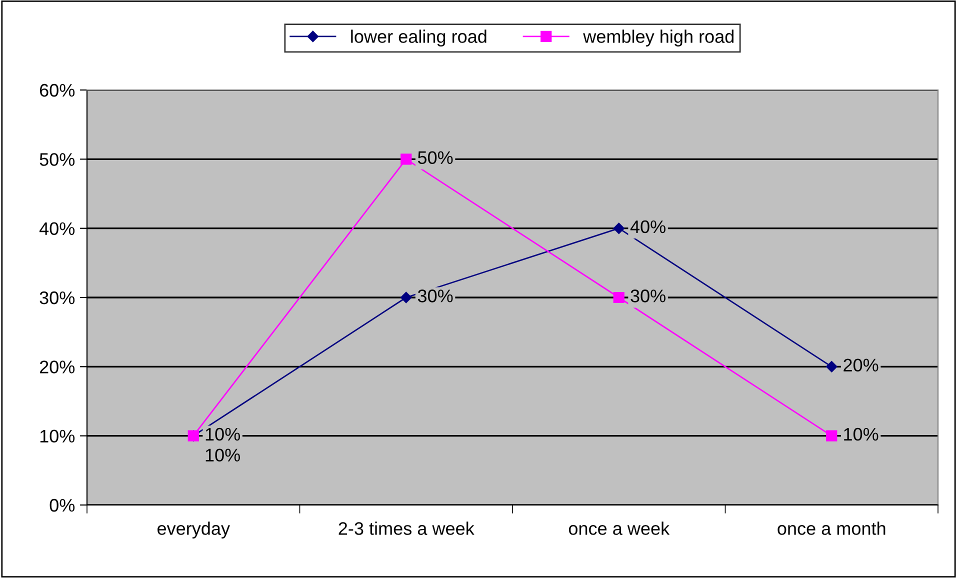  Describe the element at coordinates (418, 38) in the screenshot. I see `legend-label: lower ealing road` at that location.